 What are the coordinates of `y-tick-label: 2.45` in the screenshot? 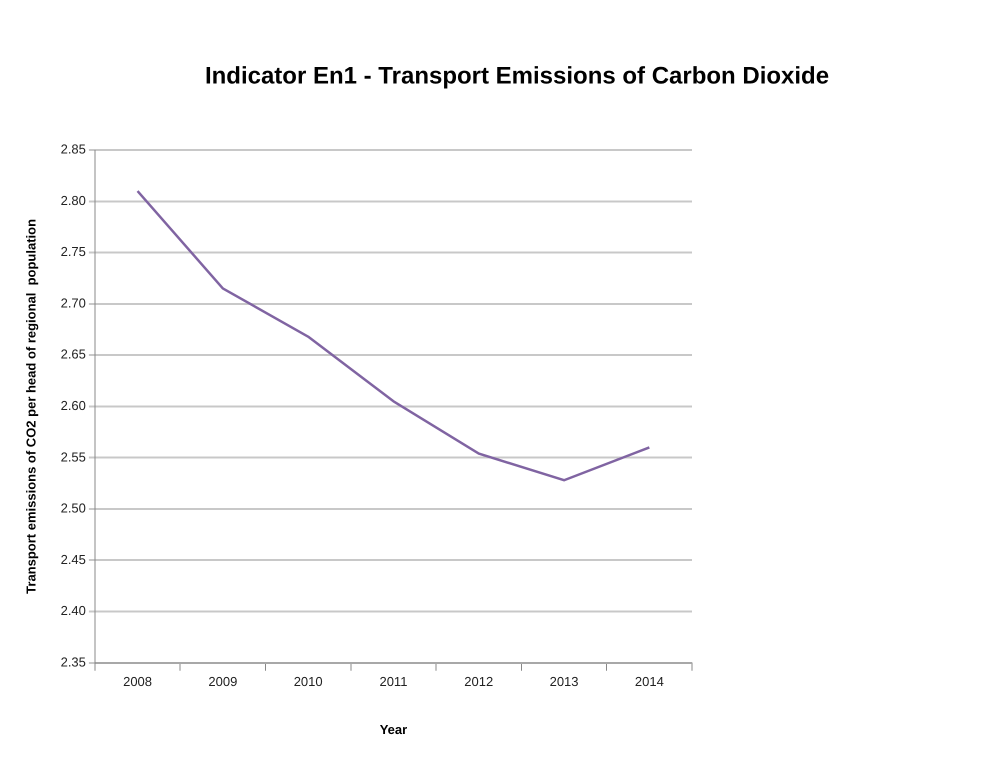 It's located at (73, 559).